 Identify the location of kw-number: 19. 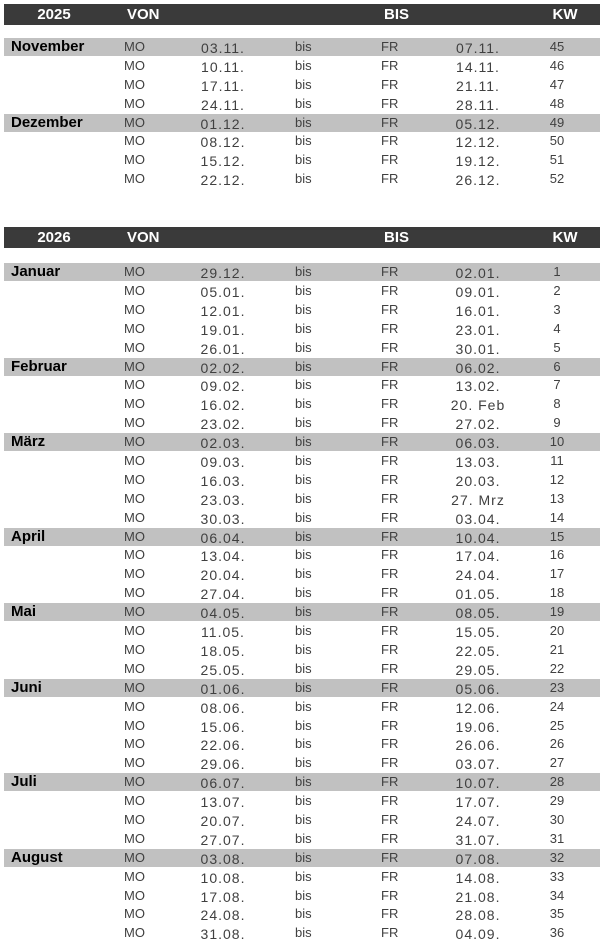
(557, 612).